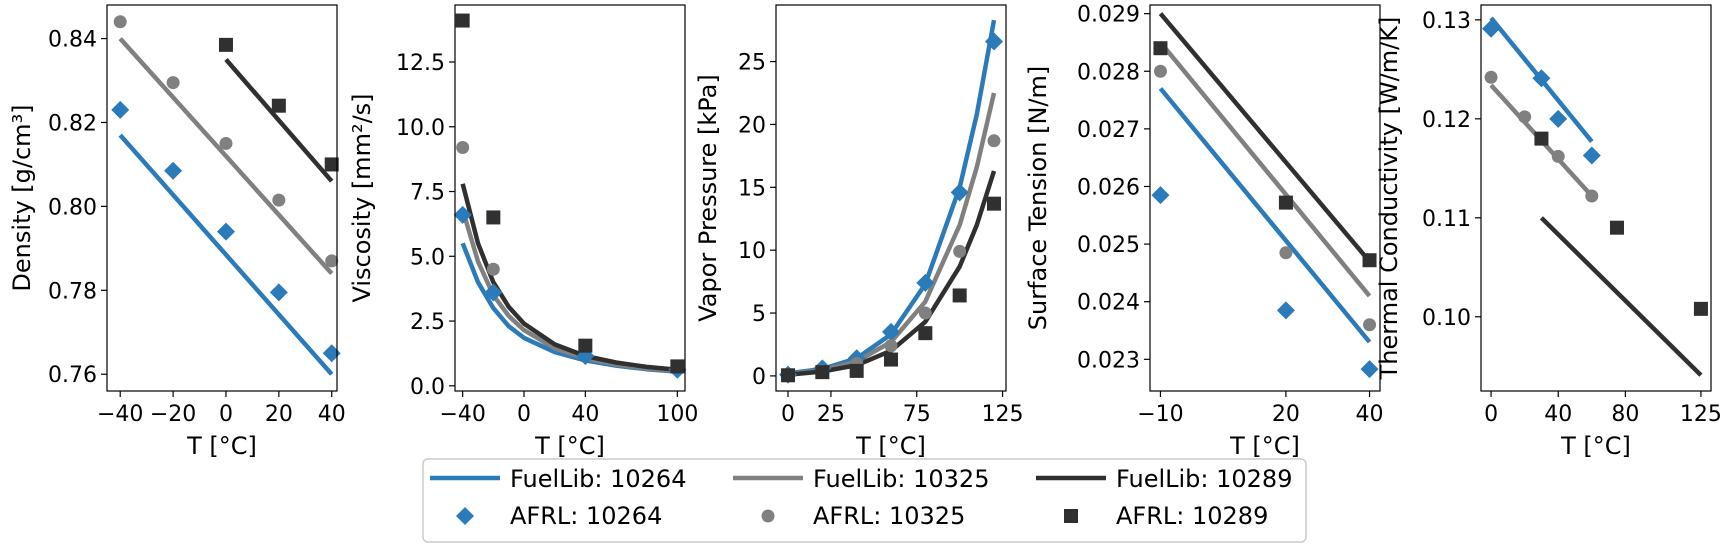 Image resolution: width=1728 pixels, height=550 pixels. What do you see at coordinates (831, 414) in the screenshot?
I see `x-tick-label: 25` at bounding box center [831, 414].